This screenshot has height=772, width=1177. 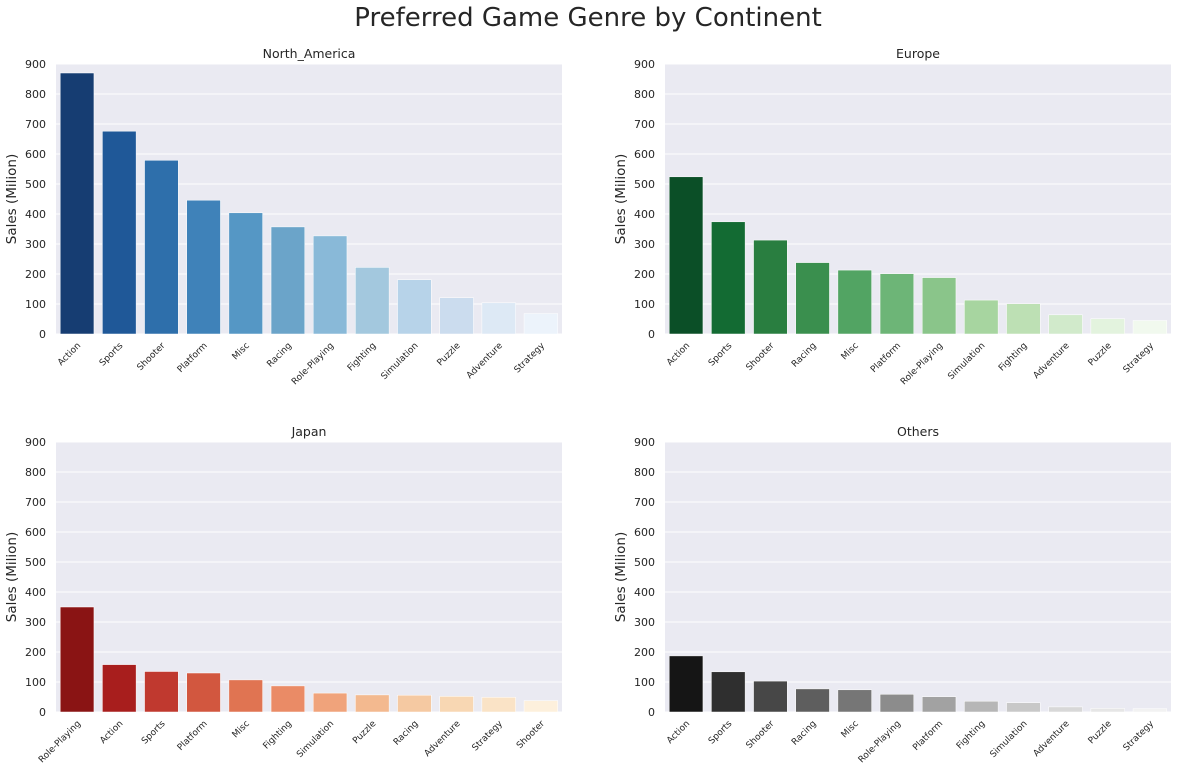 I want to click on y-tick-label: 600, so click(x=35, y=154).